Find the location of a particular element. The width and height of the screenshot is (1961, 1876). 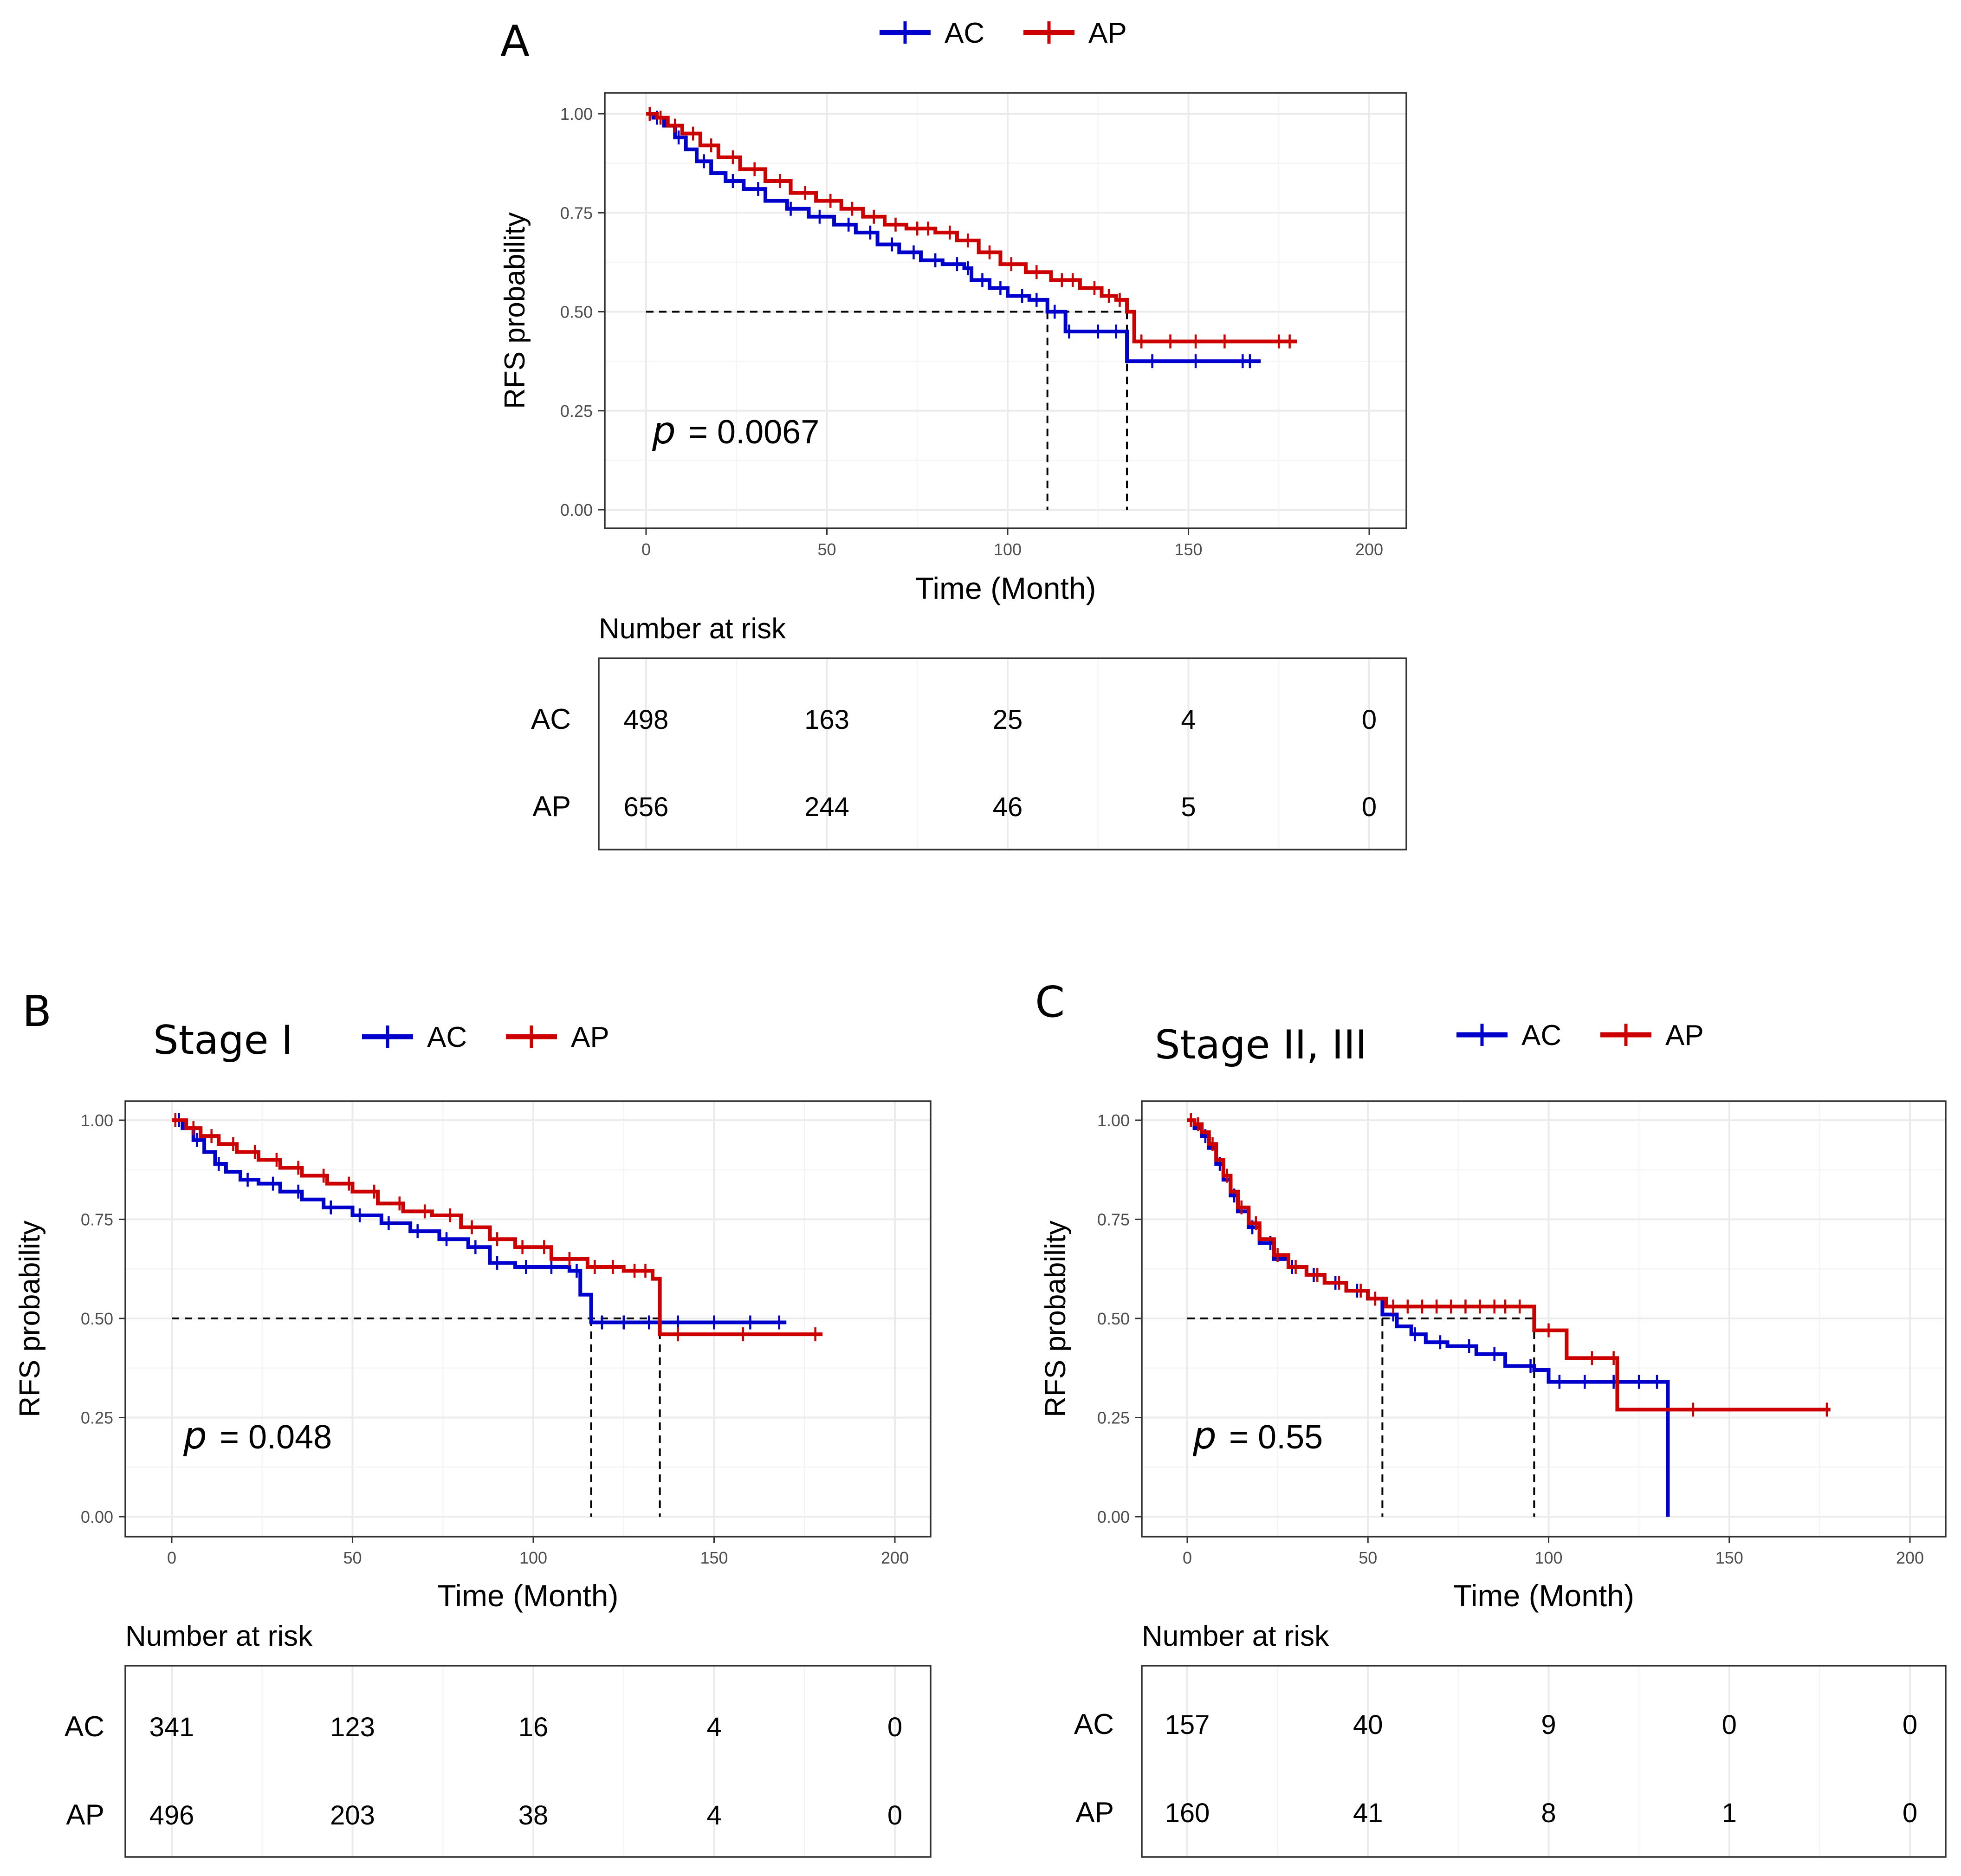

panel-label: C is located at coordinates (1050, 1002).